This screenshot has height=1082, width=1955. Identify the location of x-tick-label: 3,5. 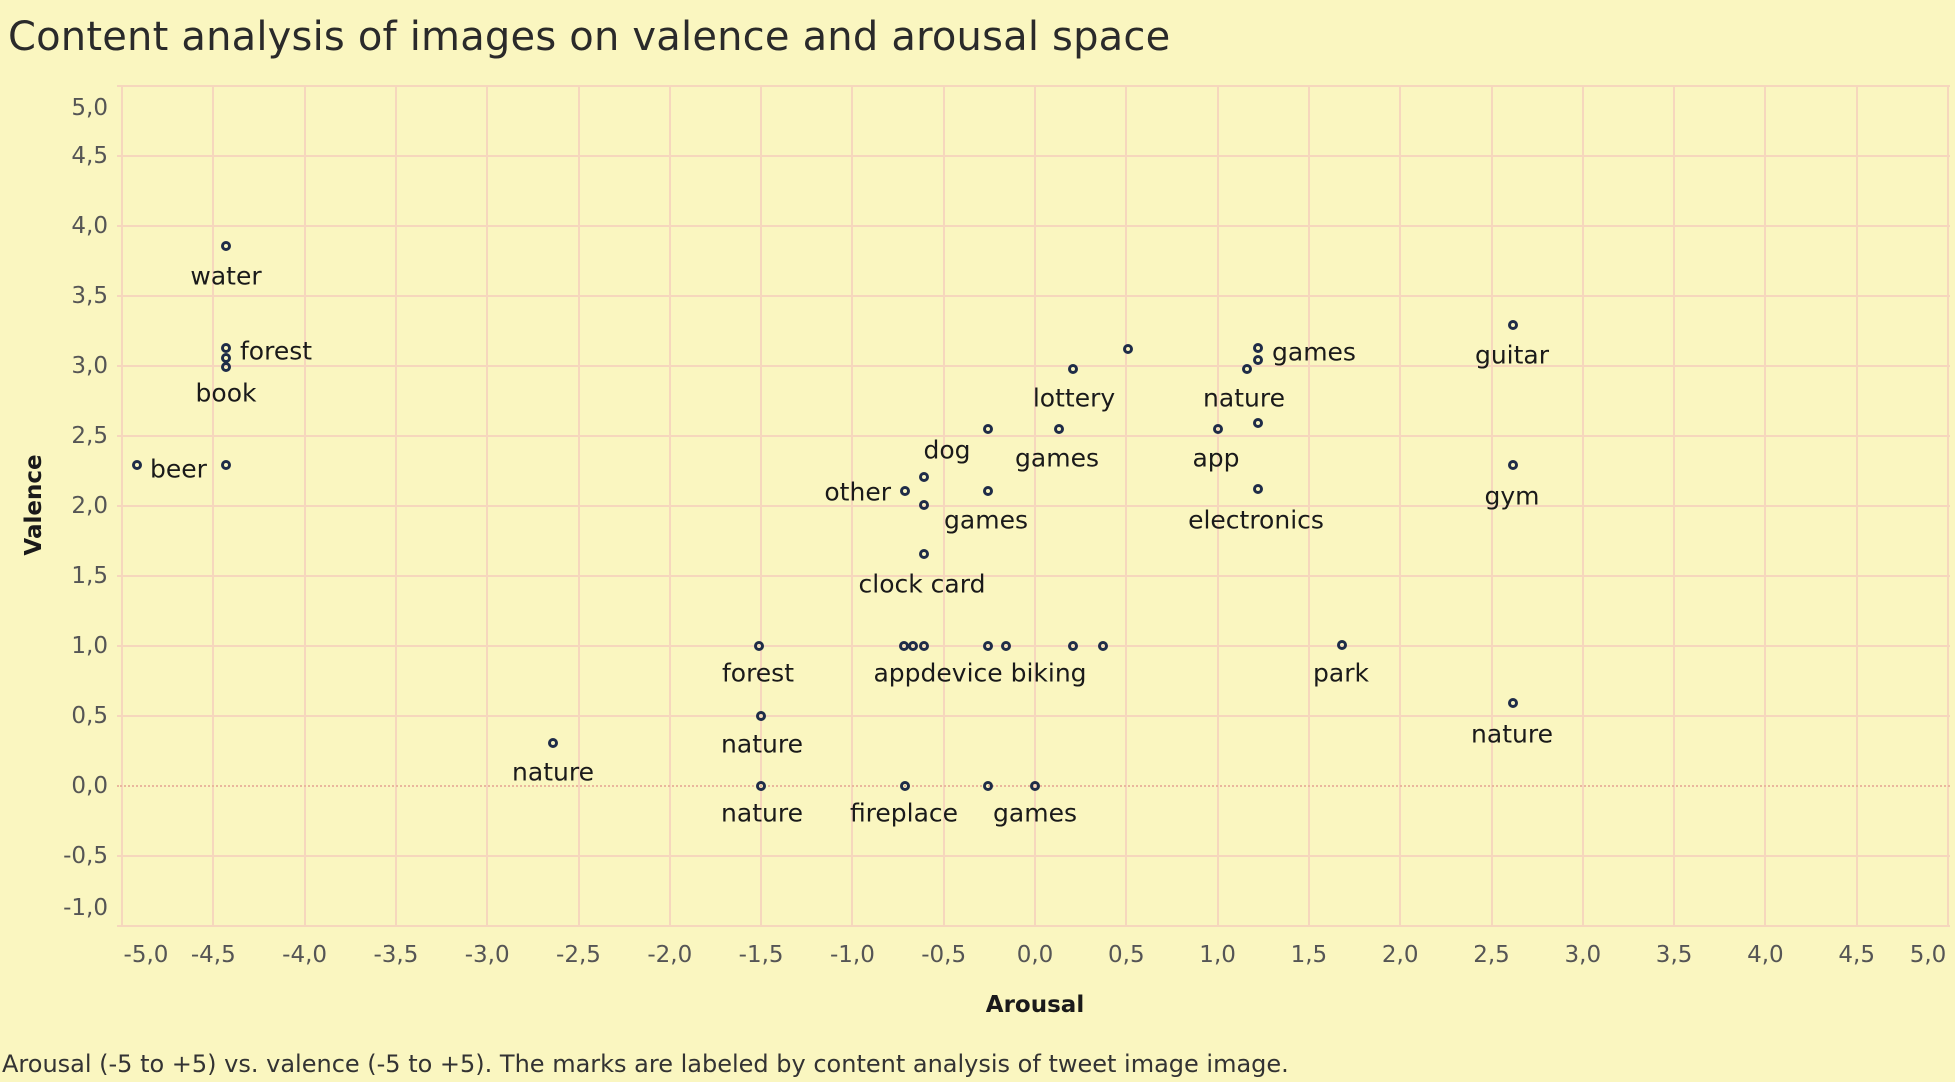
(1674, 955).